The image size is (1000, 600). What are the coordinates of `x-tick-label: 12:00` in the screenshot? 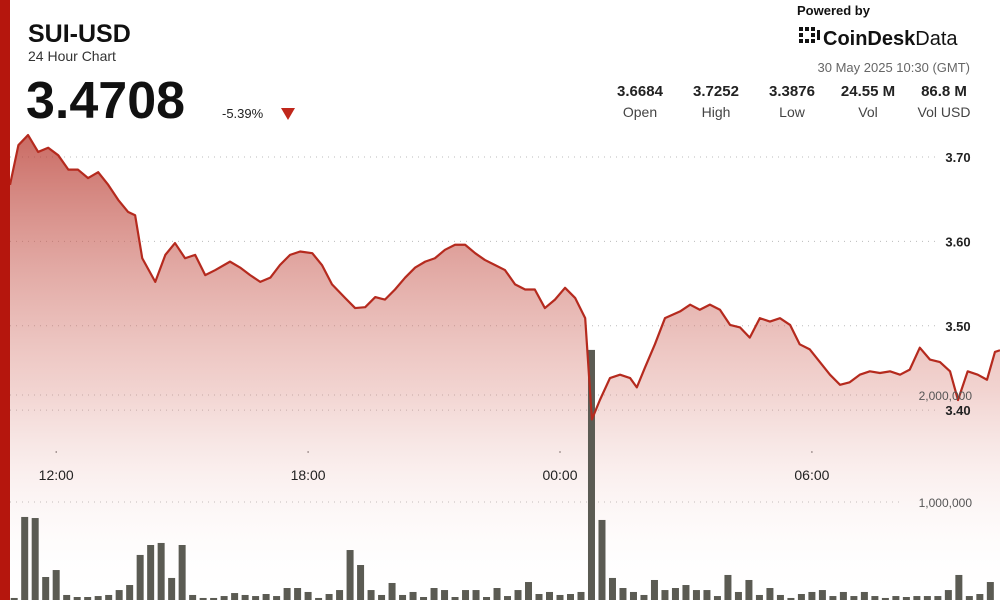 It's located at (56, 475).